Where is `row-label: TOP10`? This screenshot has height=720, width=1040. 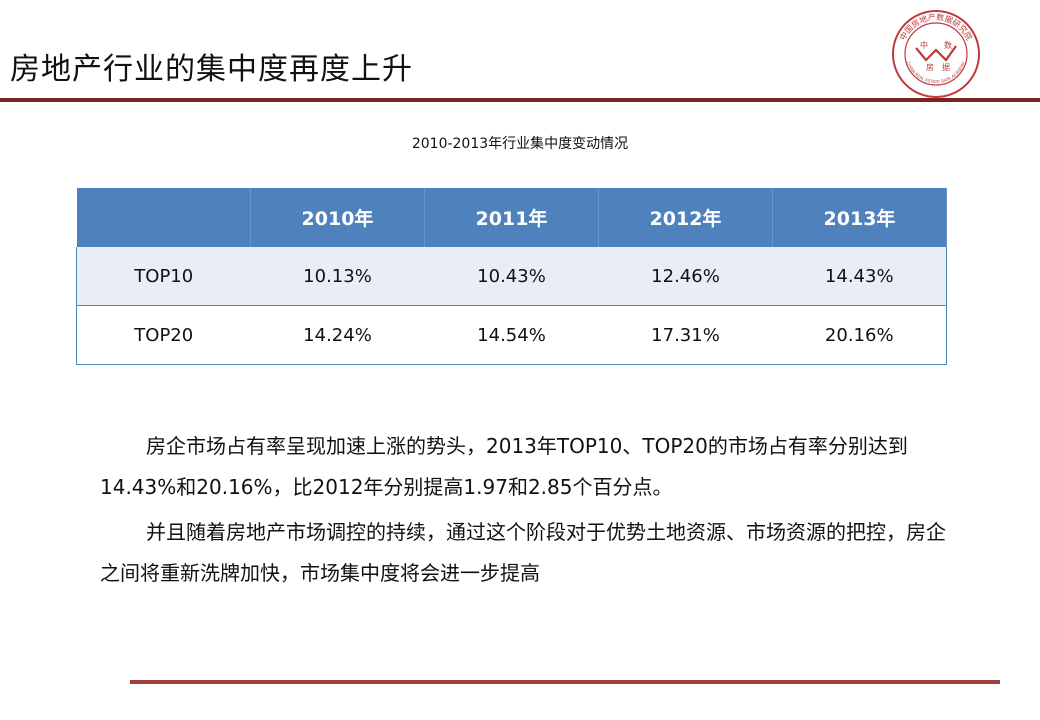 row-label: TOP10 is located at coordinates (163, 276).